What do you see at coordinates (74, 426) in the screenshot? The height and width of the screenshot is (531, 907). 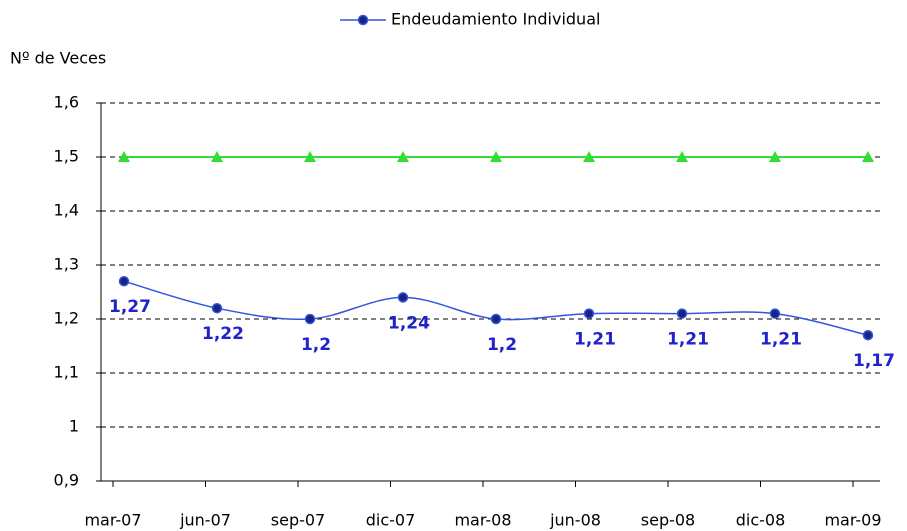 I see `y-tick-label: 1` at bounding box center [74, 426].